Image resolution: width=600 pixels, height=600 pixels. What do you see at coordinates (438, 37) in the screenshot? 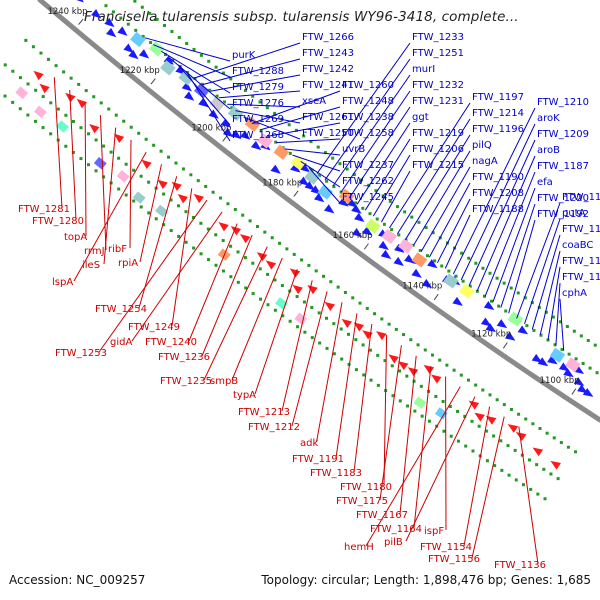
I see `gene-label-forward: FTW_1233` at bounding box center [438, 37].